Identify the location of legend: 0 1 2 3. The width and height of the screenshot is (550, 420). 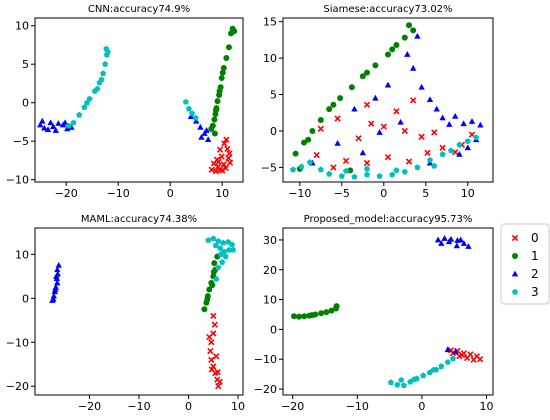
(525, 264).